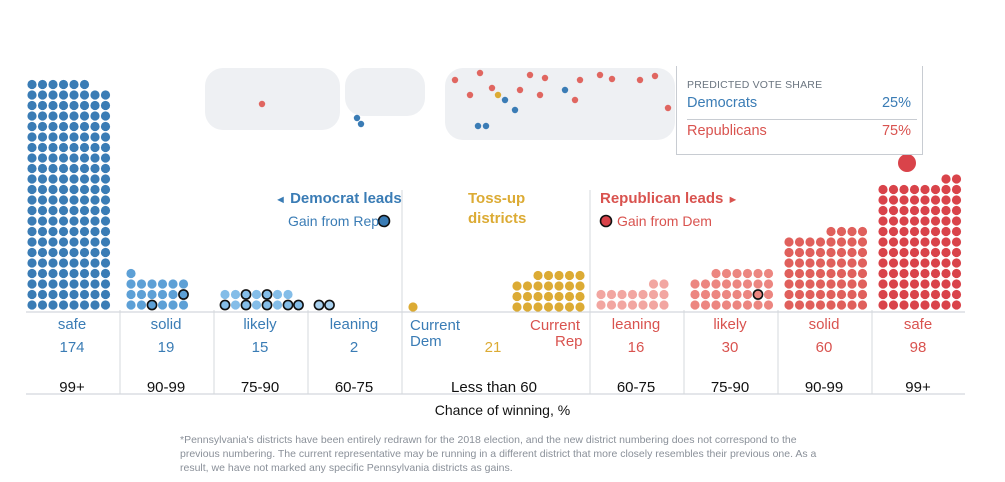 The width and height of the screenshot is (1005, 482). Describe the element at coordinates (636, 387) in the screenshot. I see `range-rep-leaning: 60-75` at that location.